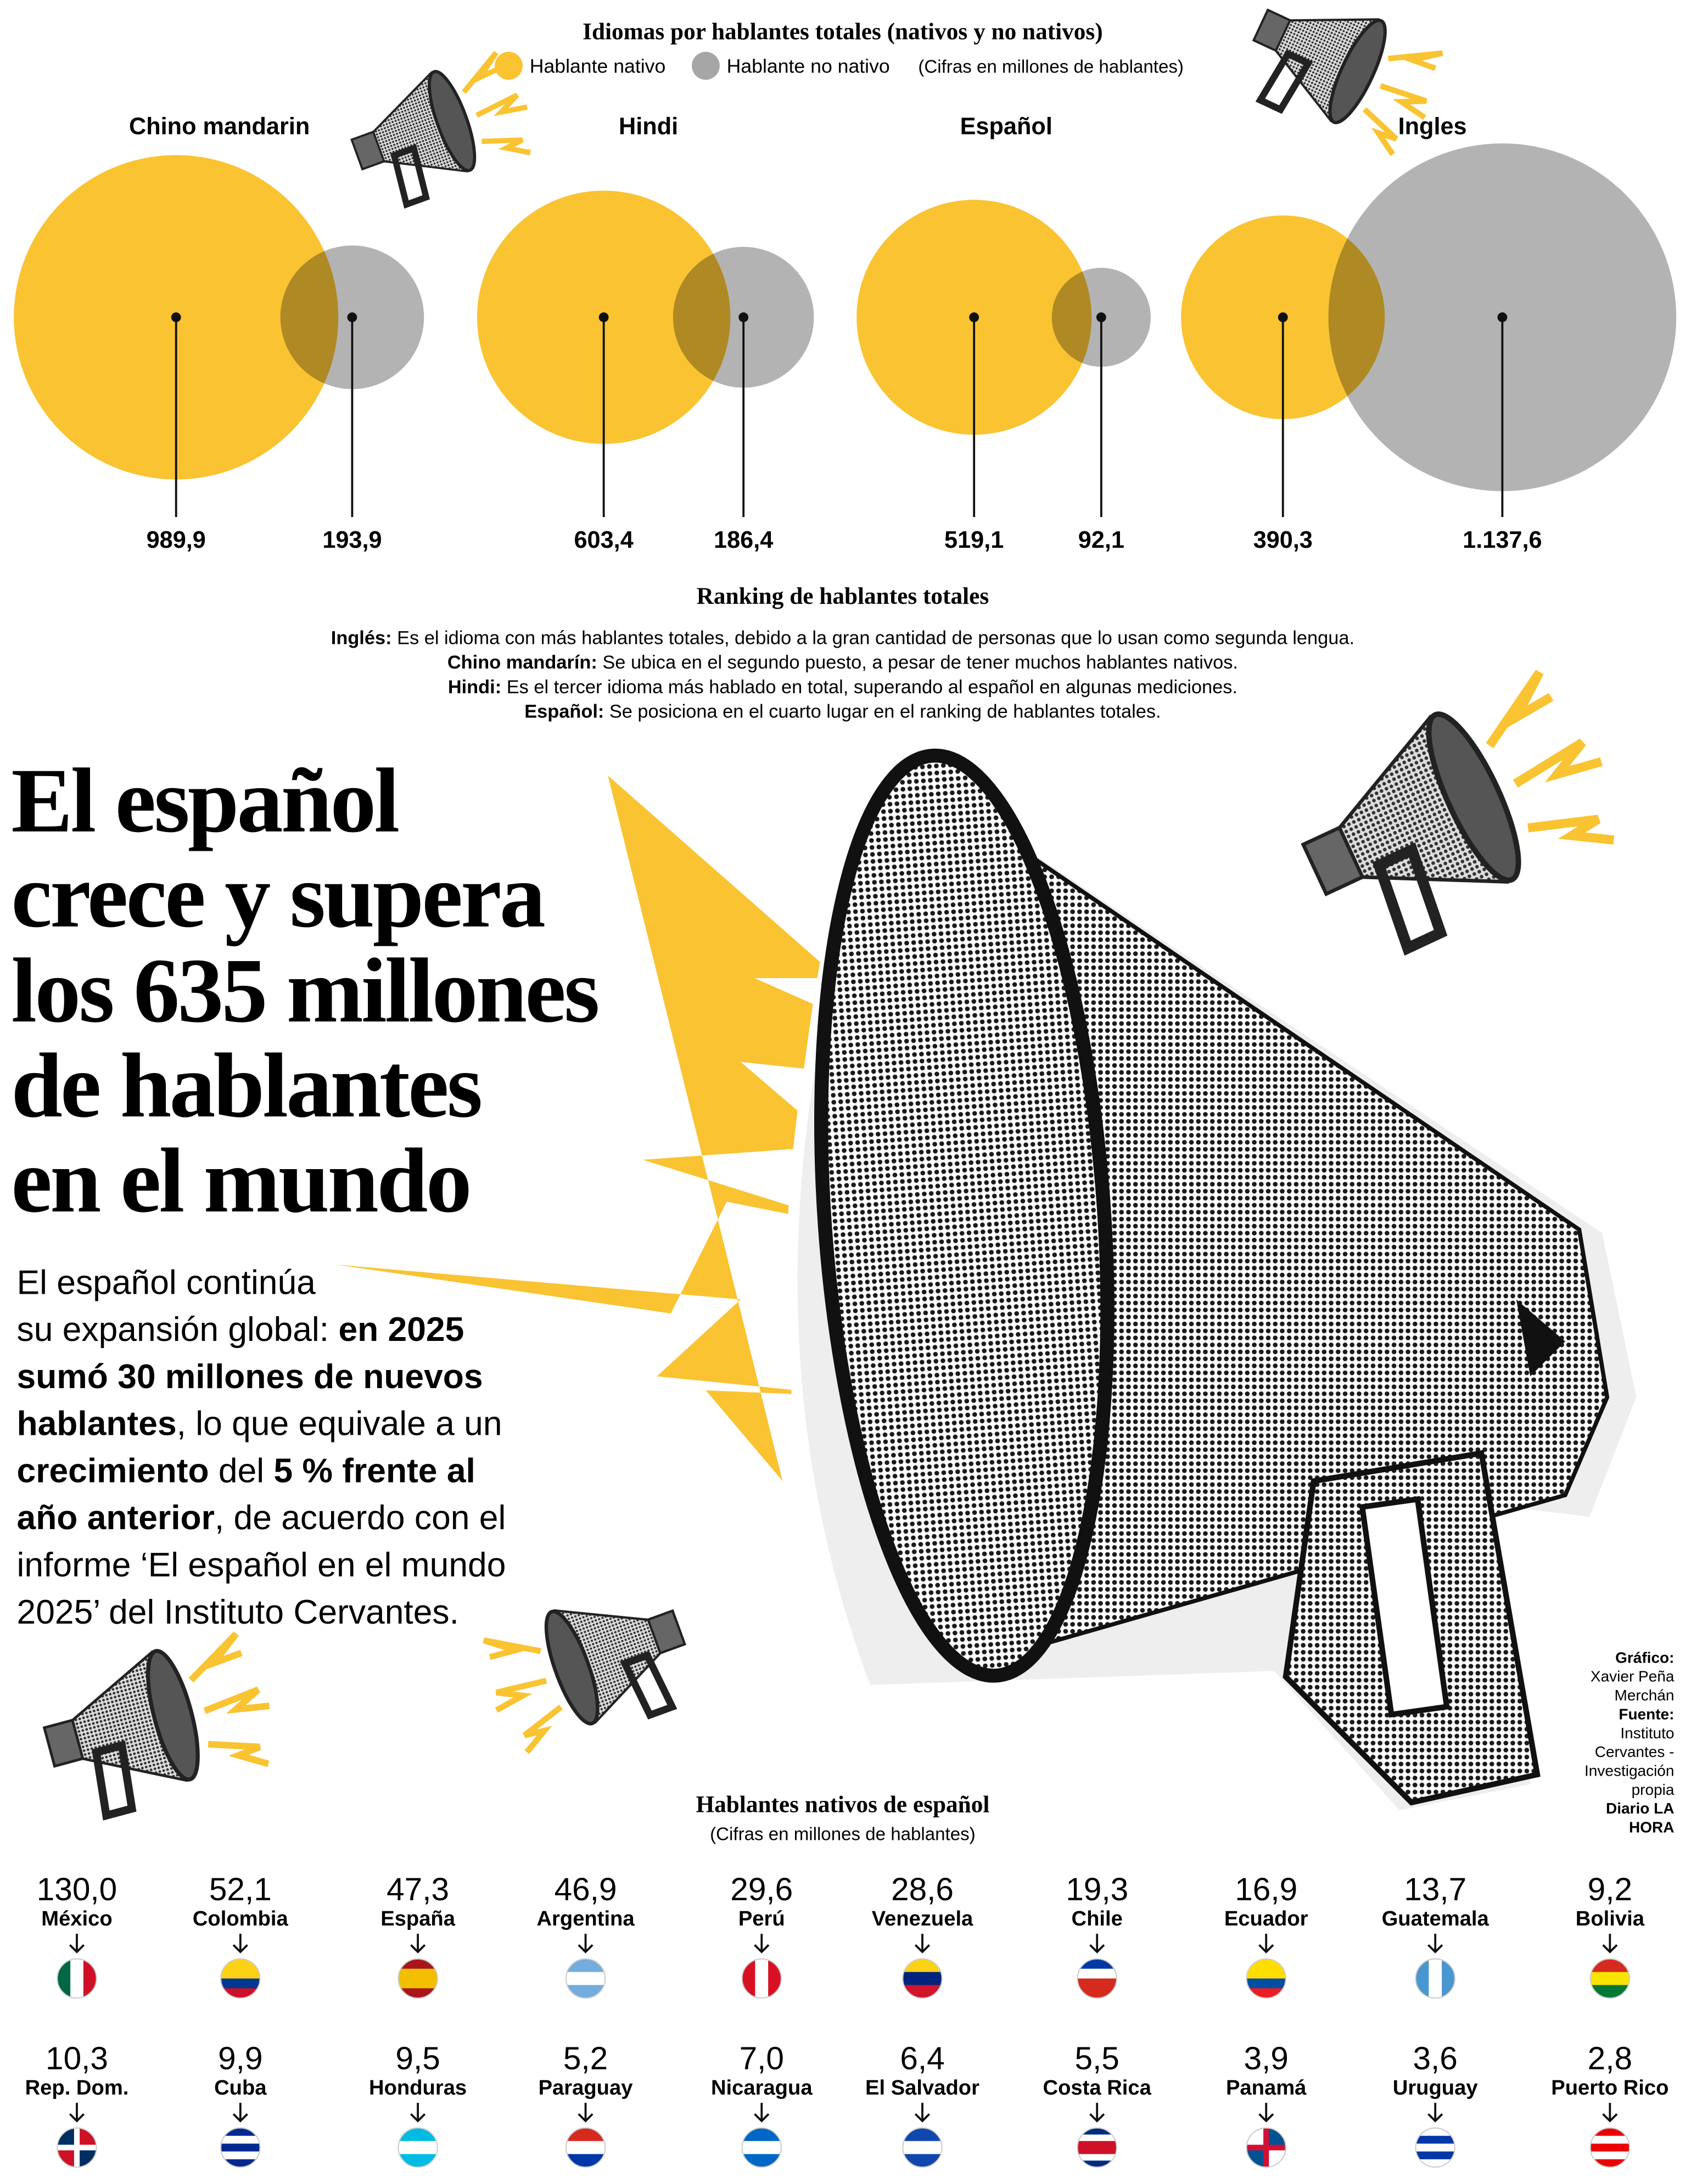 The width and height of the screenshot is (1691, 2184). Describe the element at coordinates (603, 540) in the screenshot. I see `value-label: 603,4` at that location.